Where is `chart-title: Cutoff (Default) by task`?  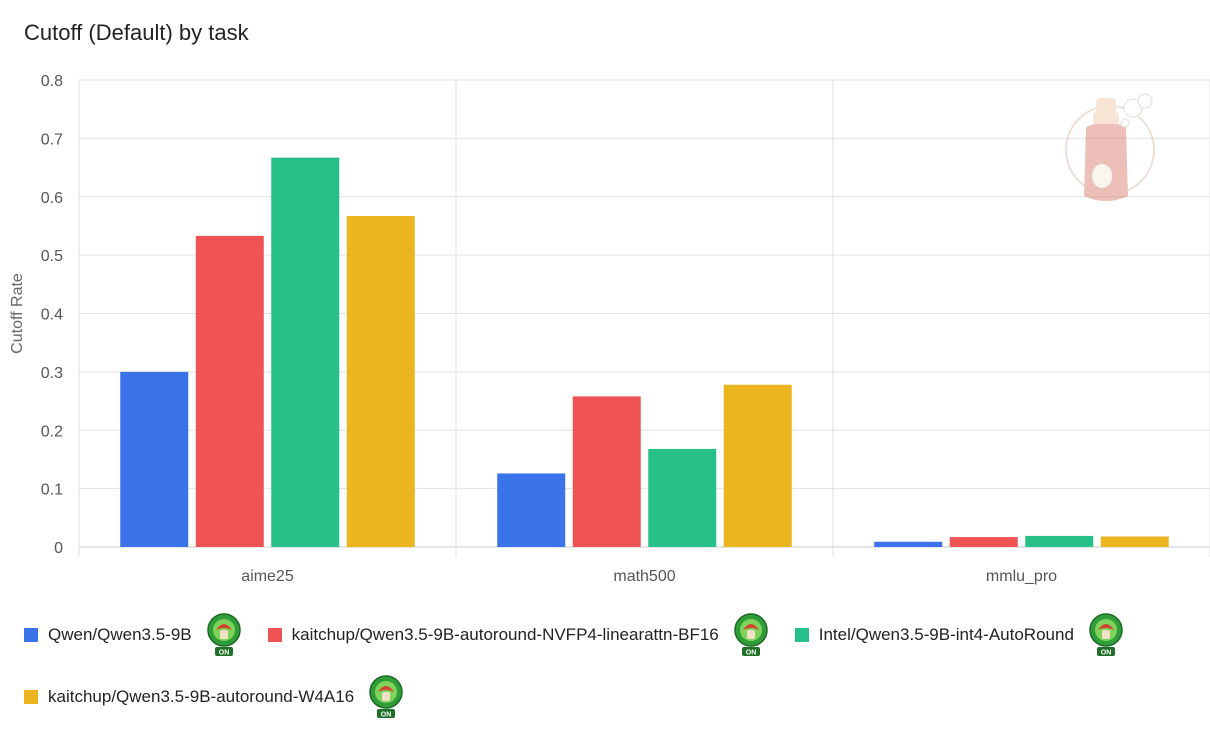 chart-title: Cutoff (Default) by task is located at coordinates (136, 32).